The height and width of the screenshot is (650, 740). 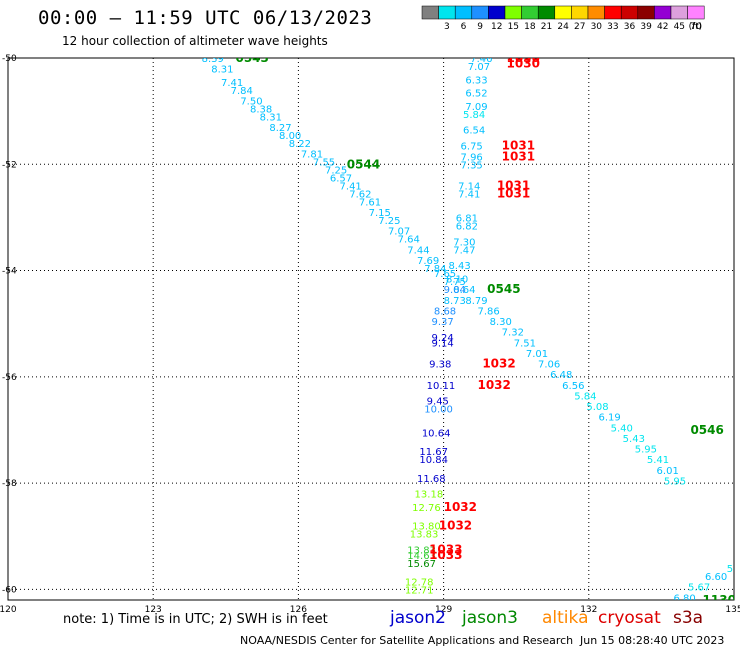 What do you see at coordinates (9, 272) in the screenshot?
I see `y-tick-label: -54` at bounding box center [9, 272].